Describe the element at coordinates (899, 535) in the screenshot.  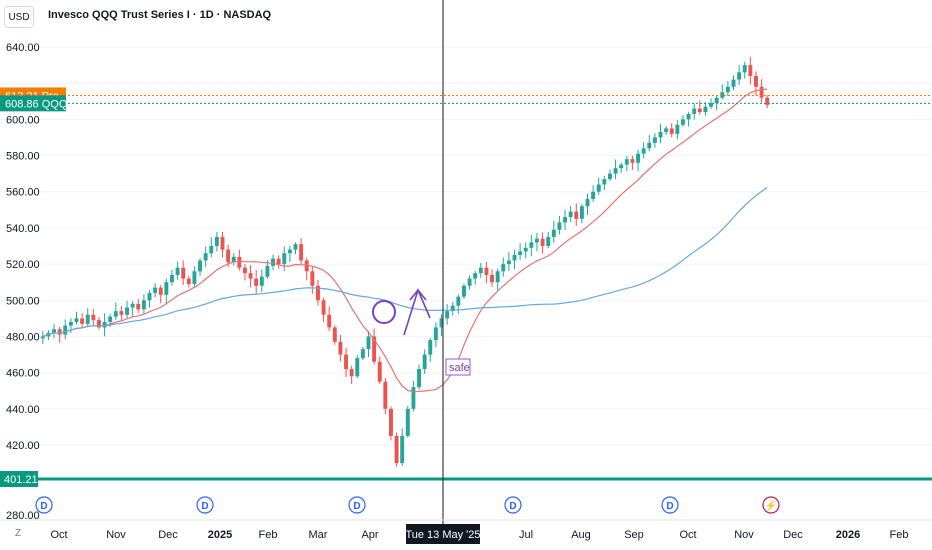
I see `time-axis-label: Feb` at that location.